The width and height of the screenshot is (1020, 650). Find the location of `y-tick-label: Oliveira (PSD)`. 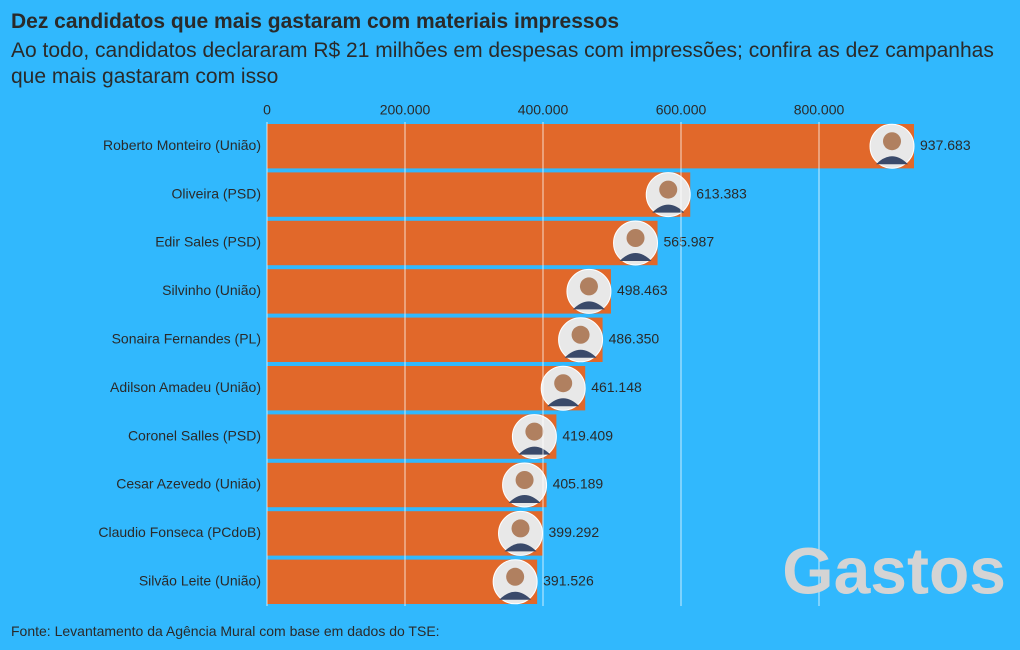

y-tick-label: Oliveira (PSD) is located at coordinates (216, 193).